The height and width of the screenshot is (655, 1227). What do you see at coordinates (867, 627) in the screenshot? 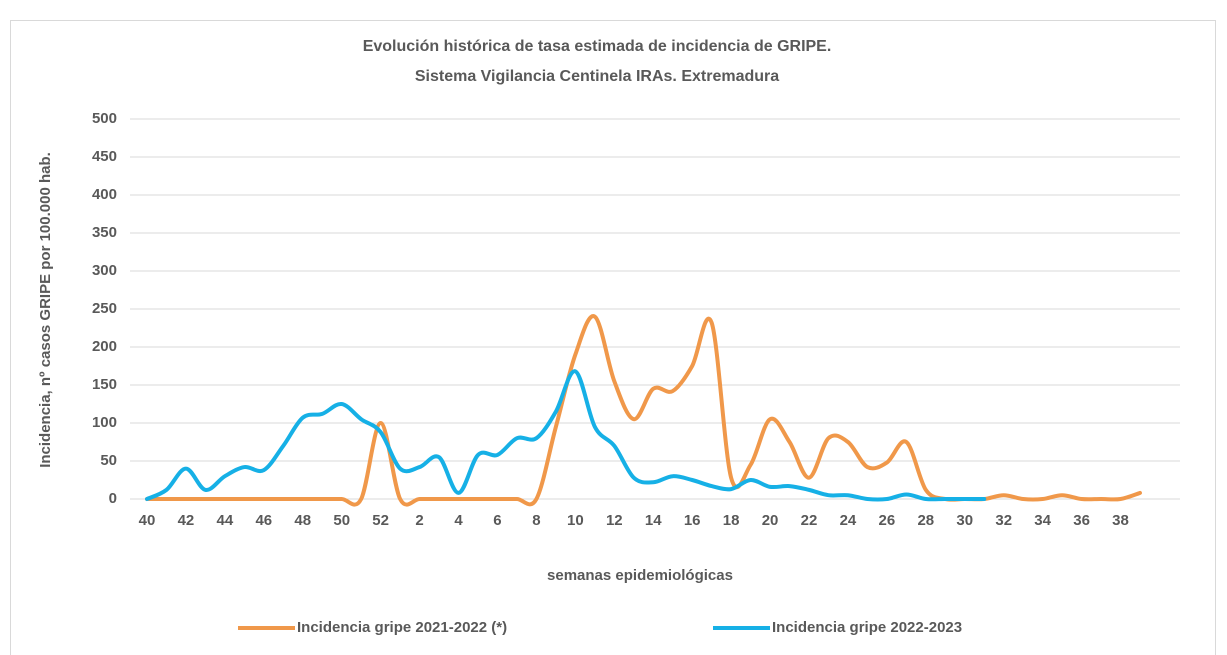
I see `legend-label: Incidencia gripe 2022-2023` at bounding box center [867, 627].